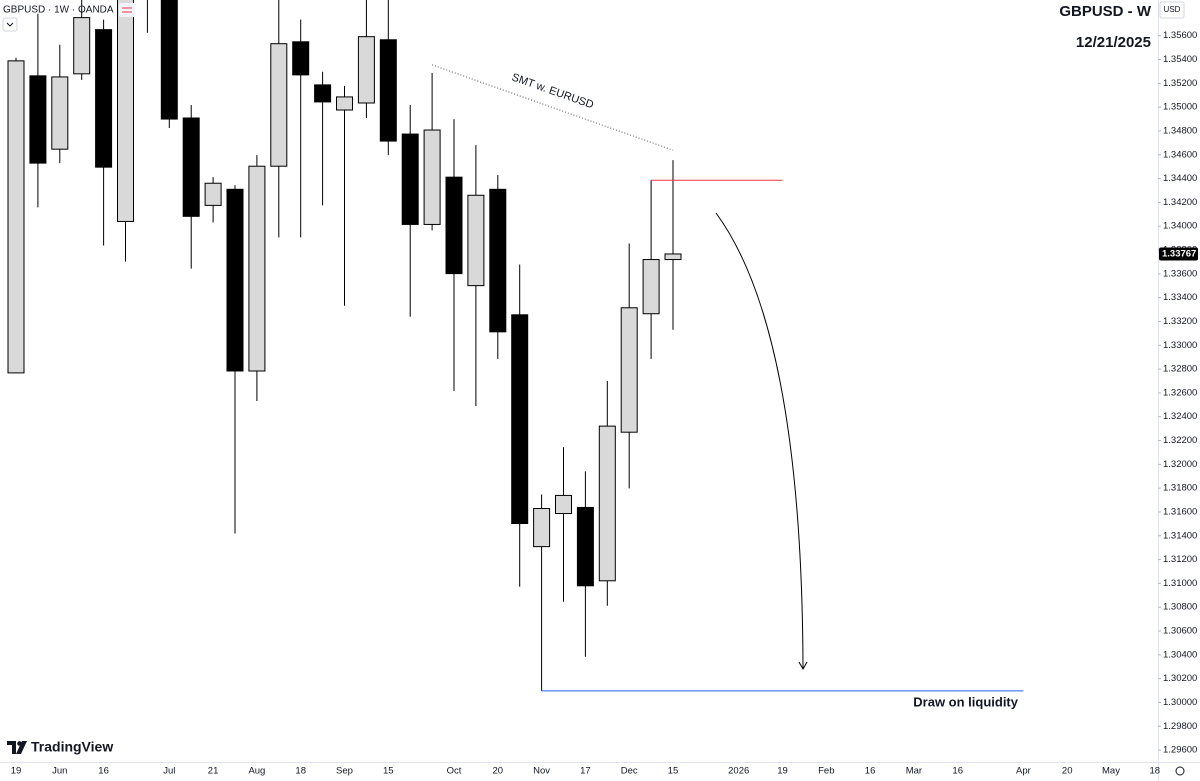  What do you see at coordinates (1180, 202) in the screenshot?
I see `y-tick-label: 1.34200` at bounding box center [1180, 202].